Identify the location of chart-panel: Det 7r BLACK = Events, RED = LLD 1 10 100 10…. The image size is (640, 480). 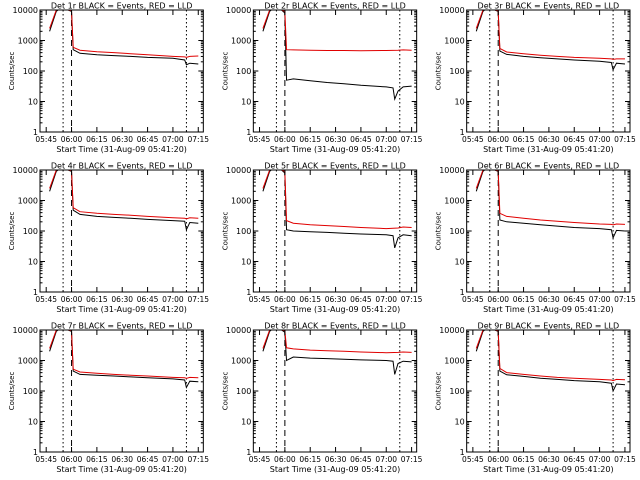
(108, 398).